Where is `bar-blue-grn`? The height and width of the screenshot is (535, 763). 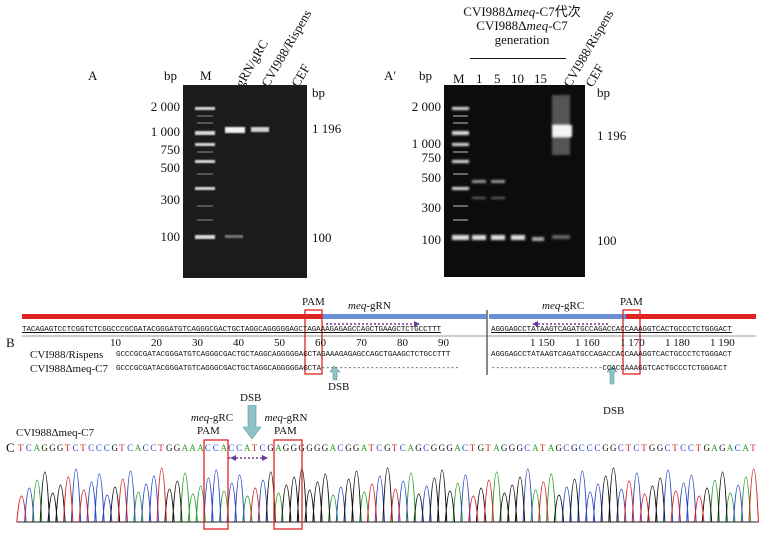 bar-blue-grn is located at coordinates (404, 316).